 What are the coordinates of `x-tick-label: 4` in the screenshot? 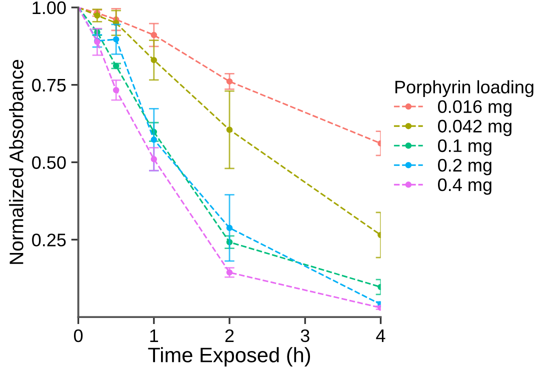 It's located at (381, 336).